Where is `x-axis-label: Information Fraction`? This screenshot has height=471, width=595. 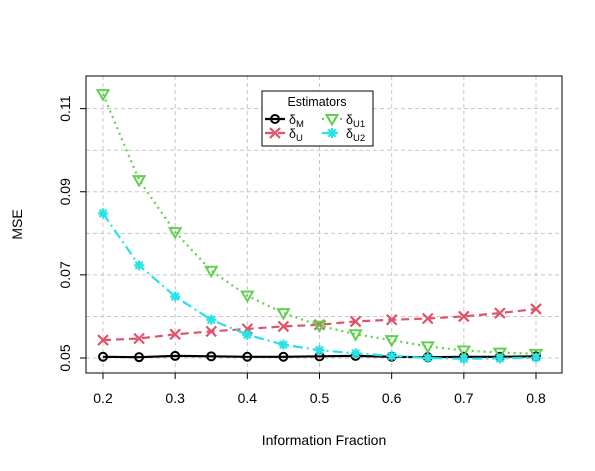 x-axis-label: Information Fraction is located at coordinates (324, 440).